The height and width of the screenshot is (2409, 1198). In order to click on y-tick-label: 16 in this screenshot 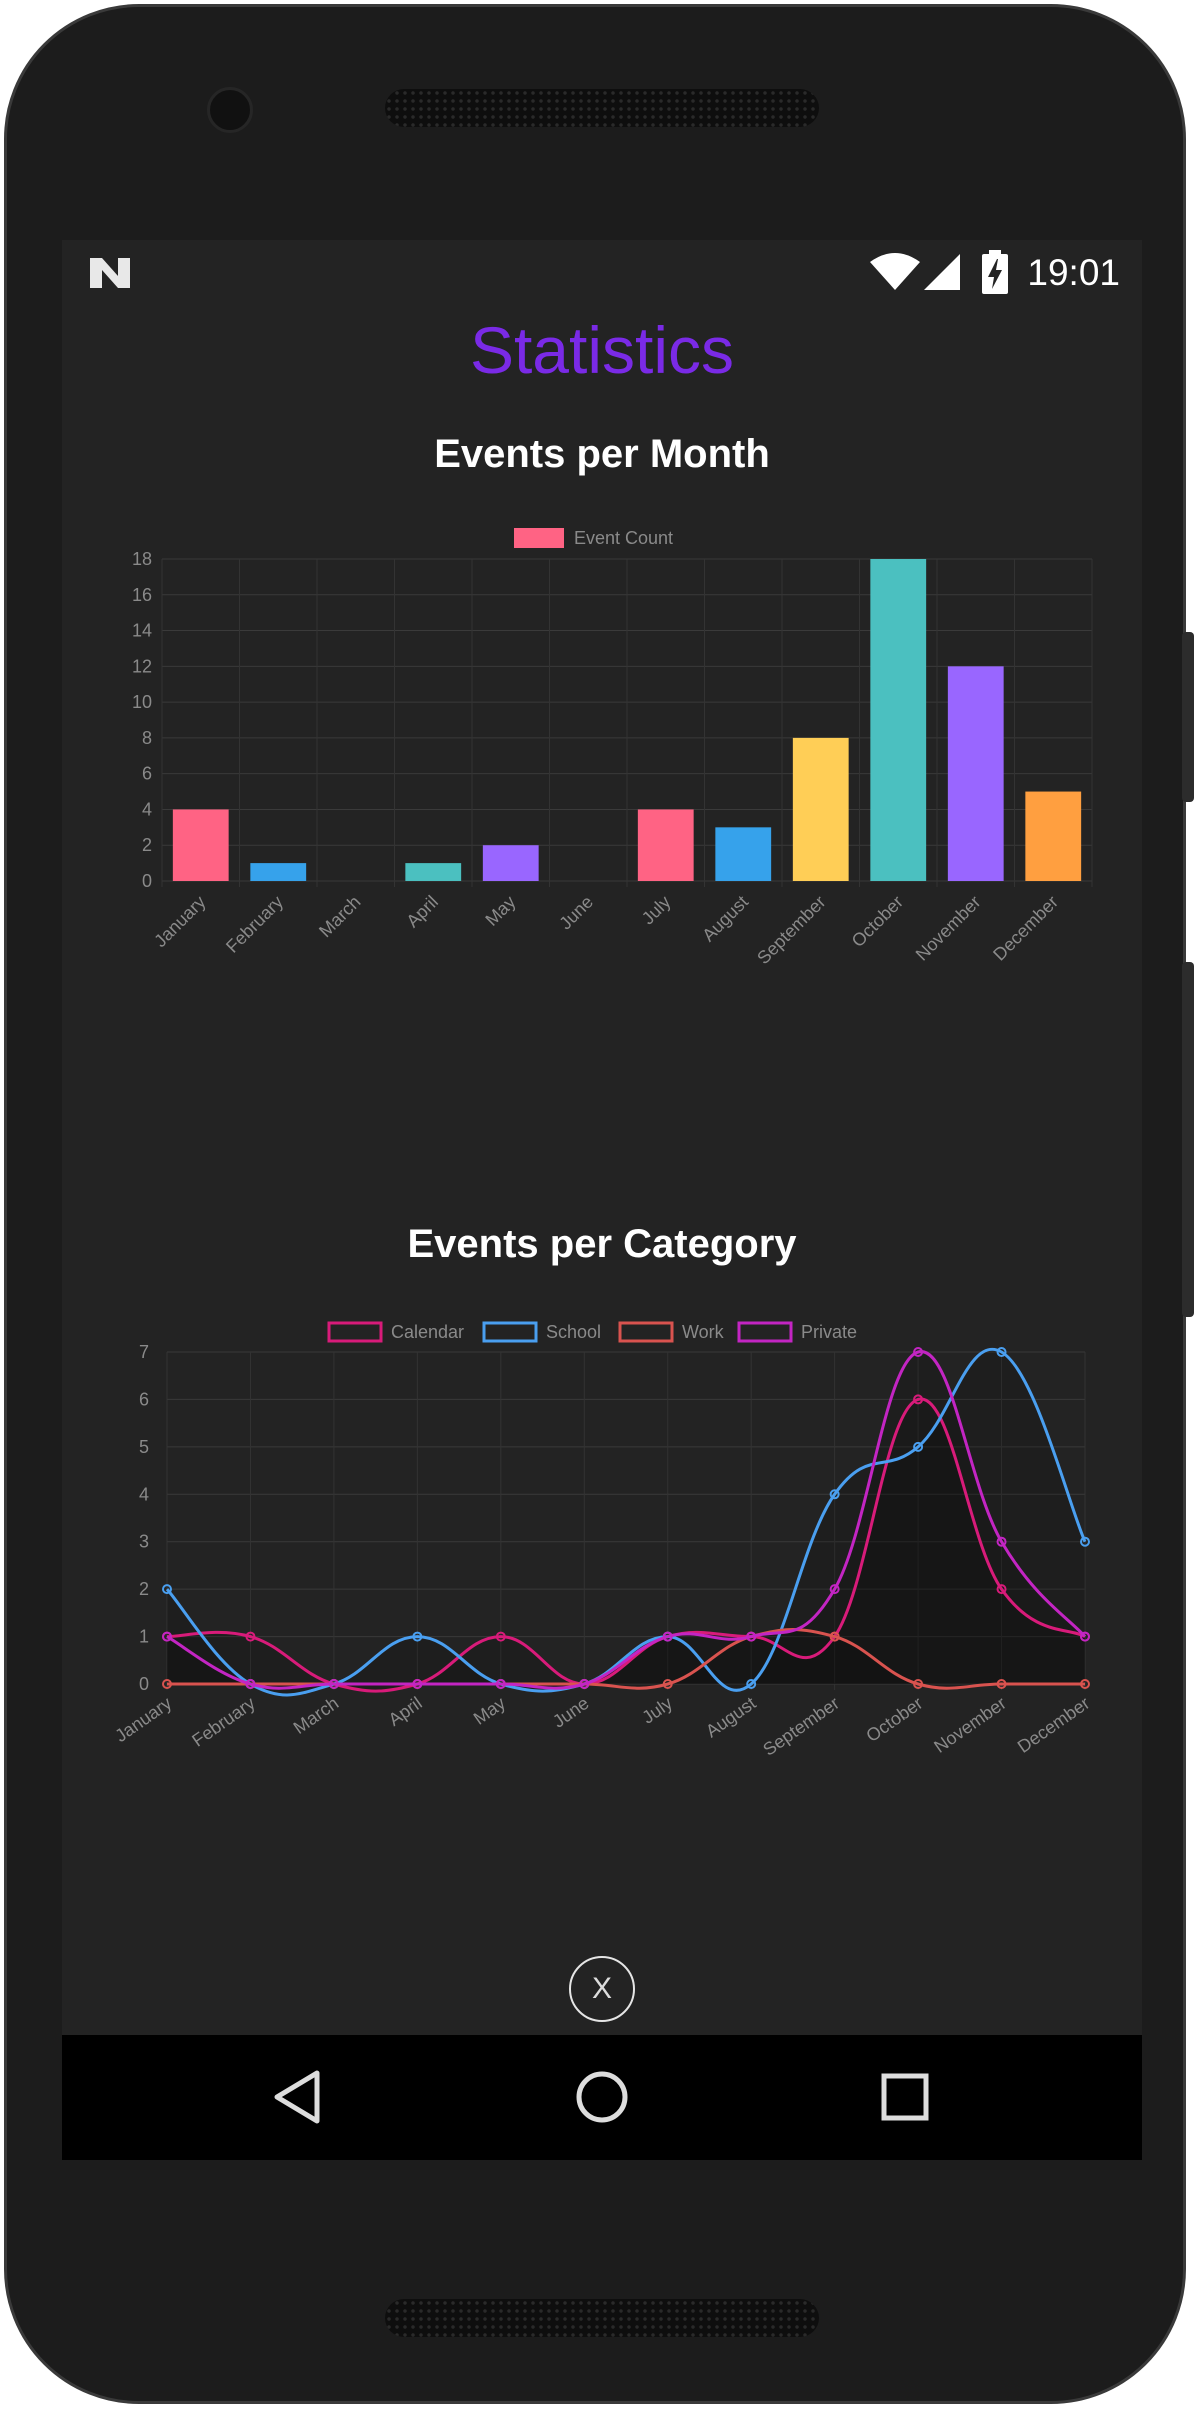, I will do `click(142, 595)`.